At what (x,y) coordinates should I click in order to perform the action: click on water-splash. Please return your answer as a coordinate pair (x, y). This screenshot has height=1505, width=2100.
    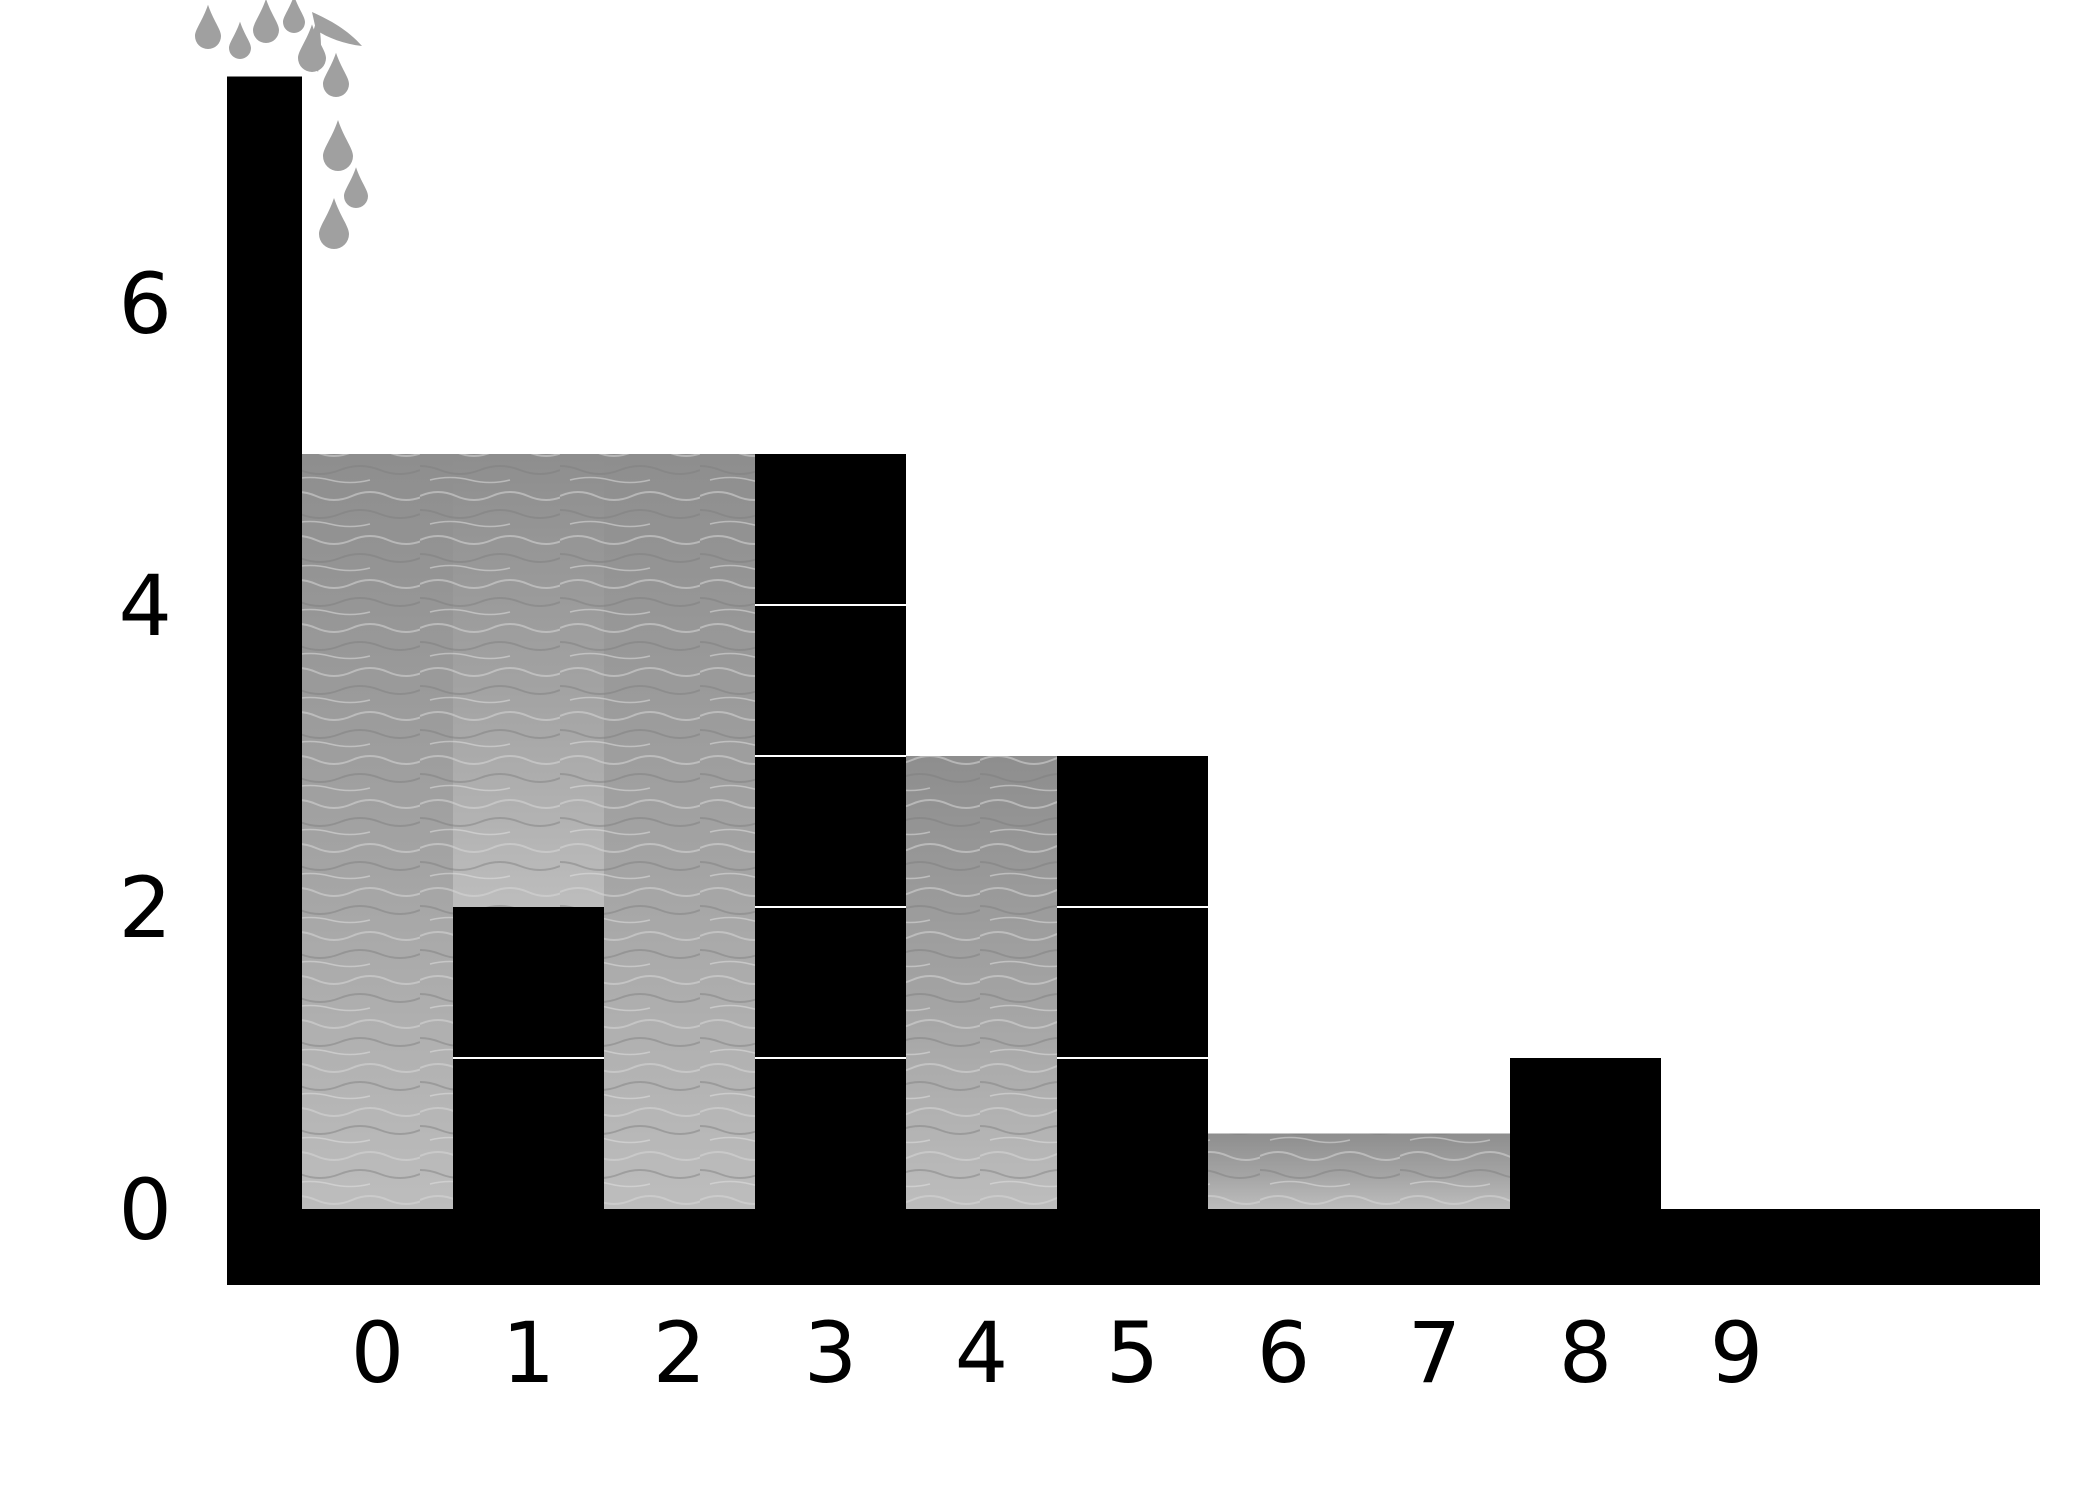
    Looking at the image, I should click on (336, 42).